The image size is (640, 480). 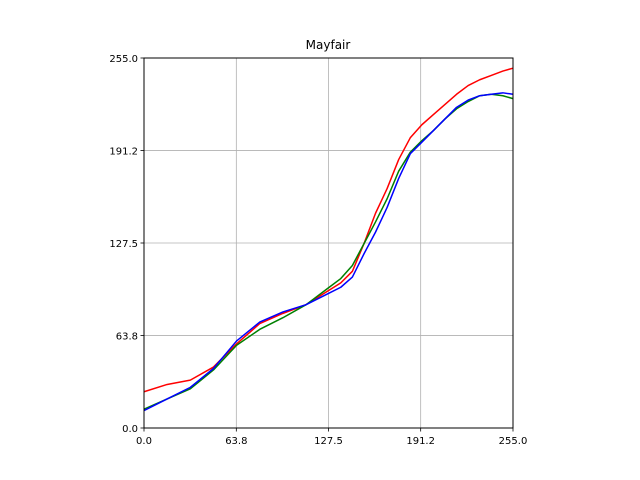 What do you see at coordinates (144, 441) in the screenshot?
I see `x-tick-label: 0.0` at bounding box center [144, 441].